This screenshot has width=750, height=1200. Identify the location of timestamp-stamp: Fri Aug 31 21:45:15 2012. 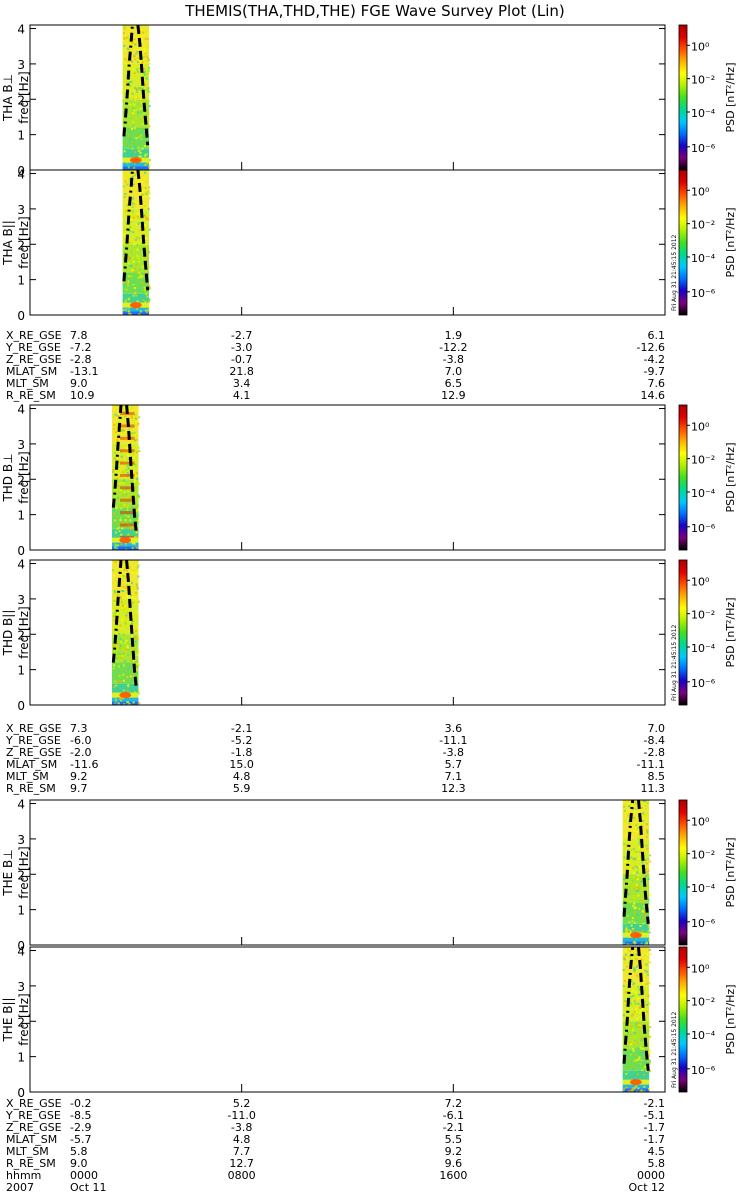
(674, 272).